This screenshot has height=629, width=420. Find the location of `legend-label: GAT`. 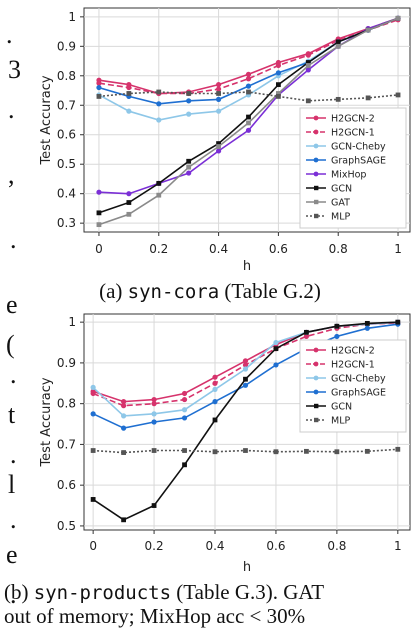

legend-label: GAT is located at coordinates (340, 203).